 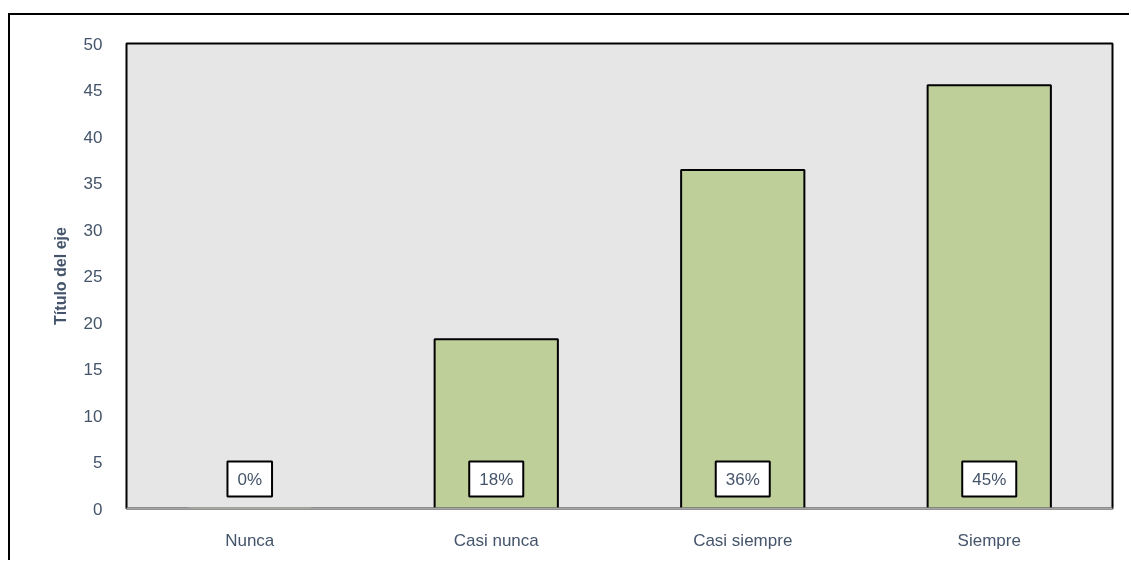 What do you see at coordinates (98, 509) in the screenshot?
I see `y-tick-label: 0` at bounding box center [98, 509].